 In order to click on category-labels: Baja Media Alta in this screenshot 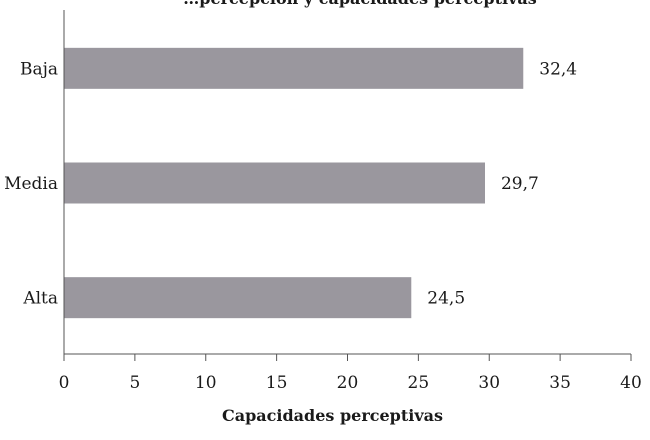, I will do `click(31, 183)`.